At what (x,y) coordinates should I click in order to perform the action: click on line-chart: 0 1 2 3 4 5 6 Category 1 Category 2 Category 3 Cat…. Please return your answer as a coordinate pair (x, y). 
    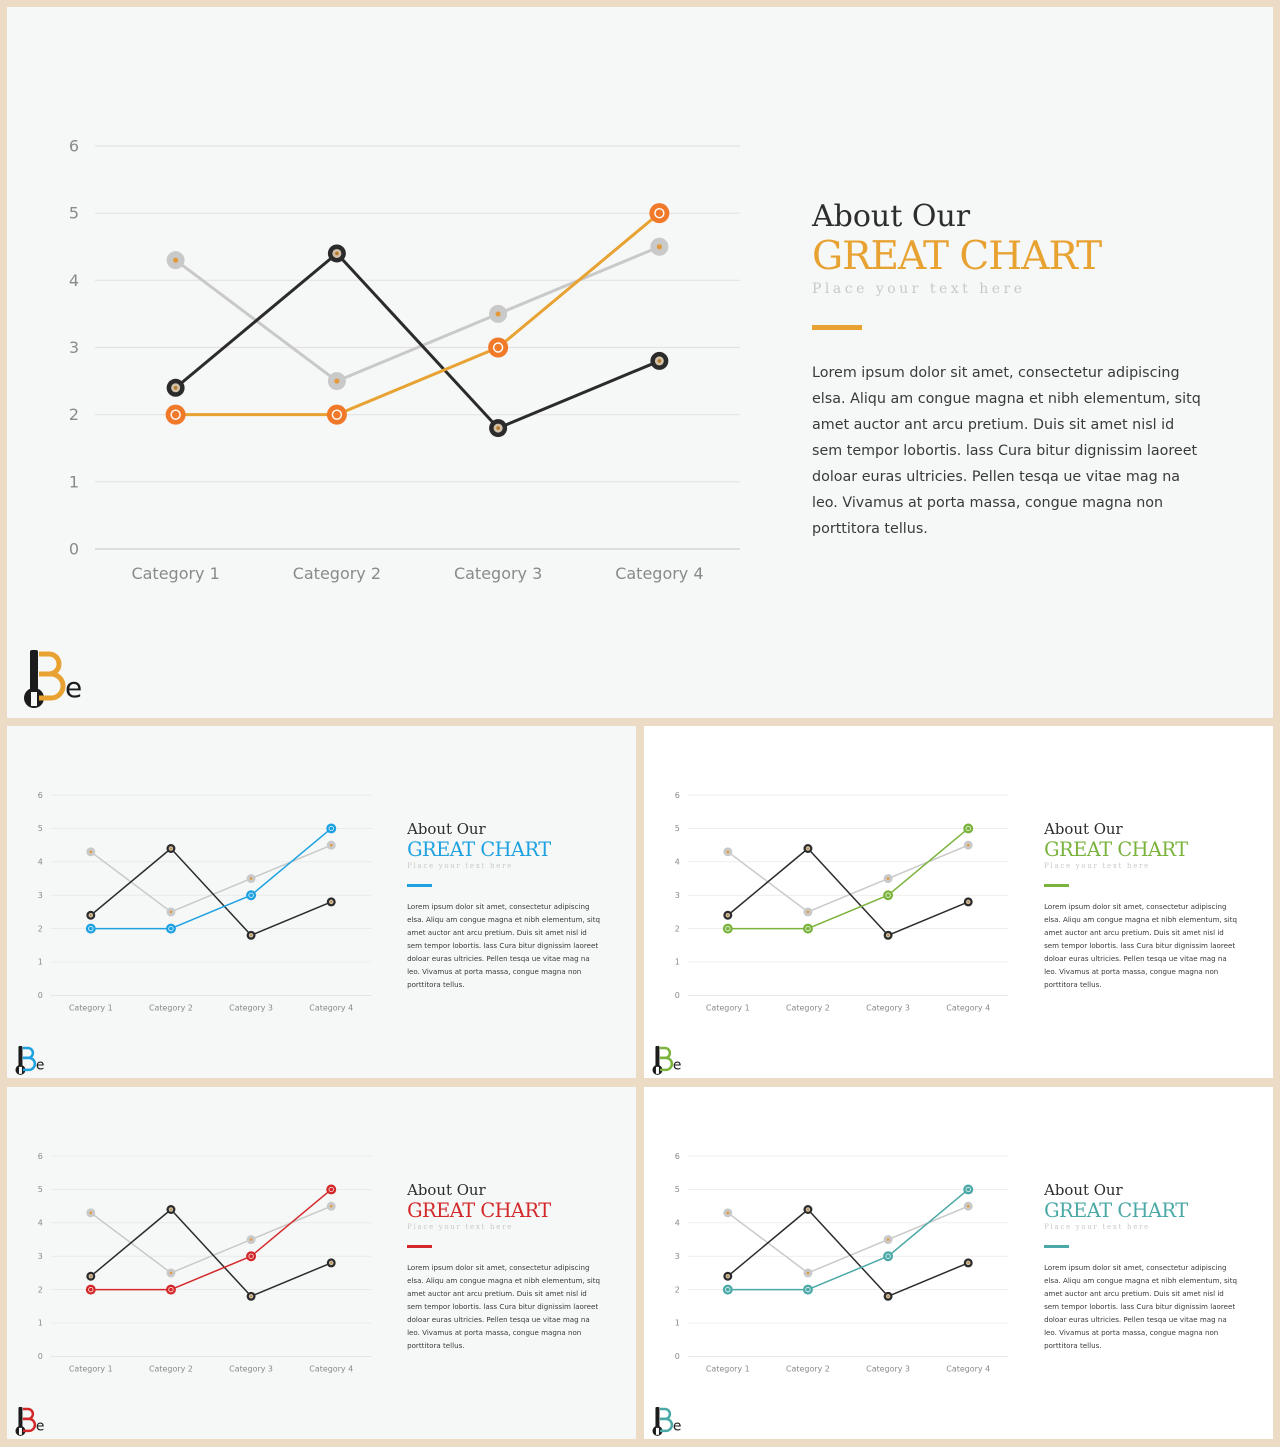
    Looking at the image, I should click on (842, 901).